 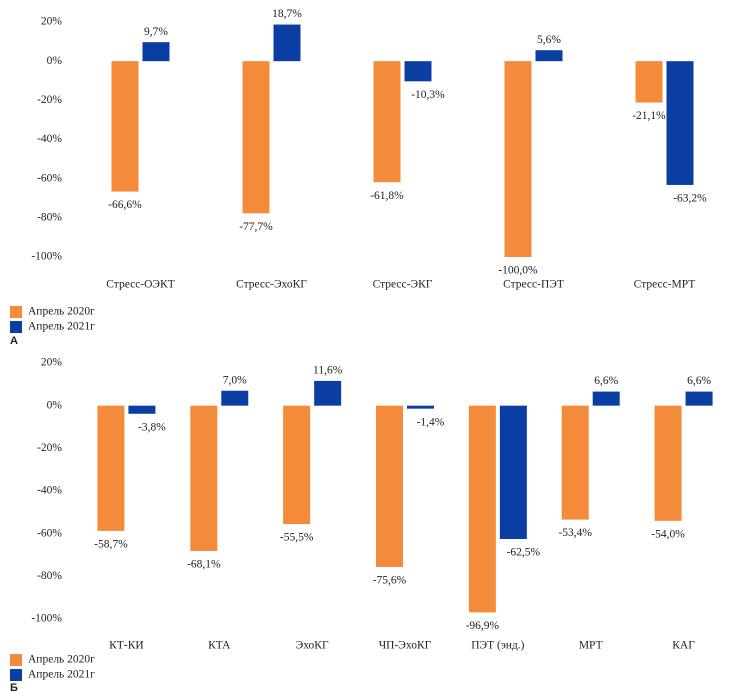 What do you see at coordinates (431, 422) in the screenshot?
I see `value-label: -1,4%` at bounding box center [431, 422].